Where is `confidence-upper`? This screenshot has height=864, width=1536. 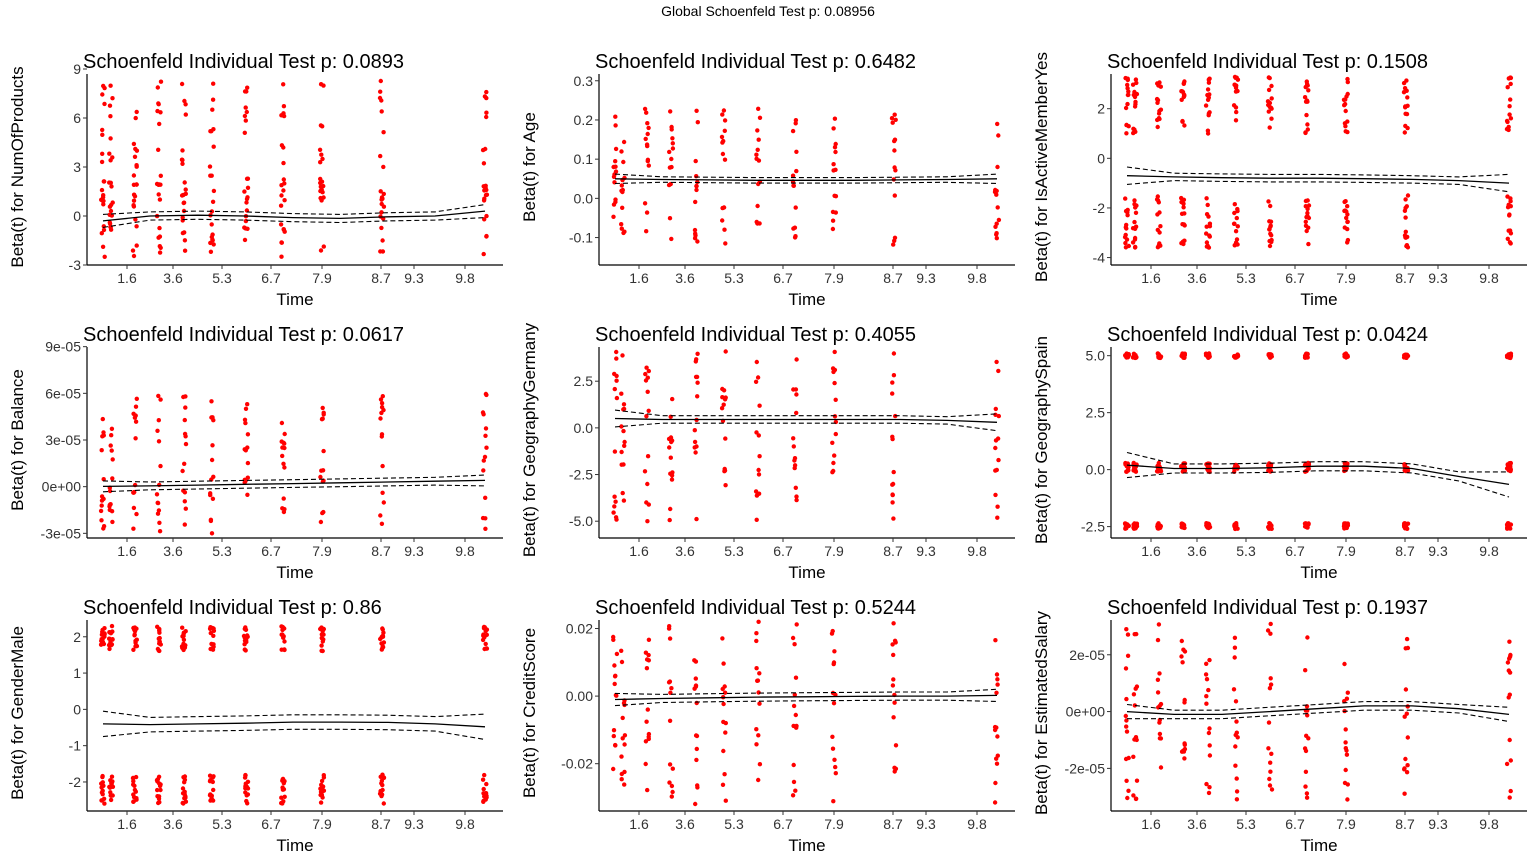 confidence-upper is located at coordinates (1318, 706).